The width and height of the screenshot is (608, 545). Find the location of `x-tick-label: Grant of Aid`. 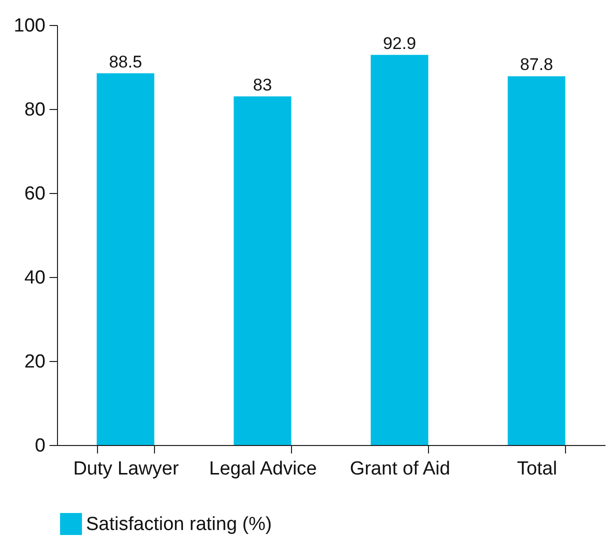

x-tick-label: Grant of Aid is located at coordinates (400, 469).